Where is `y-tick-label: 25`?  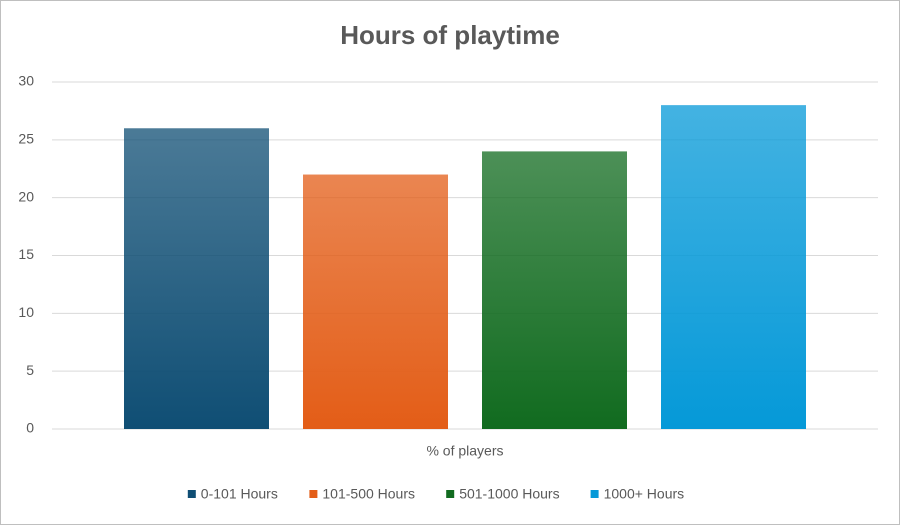 y-tick-label: 25 is located at coordinates (26, 139).